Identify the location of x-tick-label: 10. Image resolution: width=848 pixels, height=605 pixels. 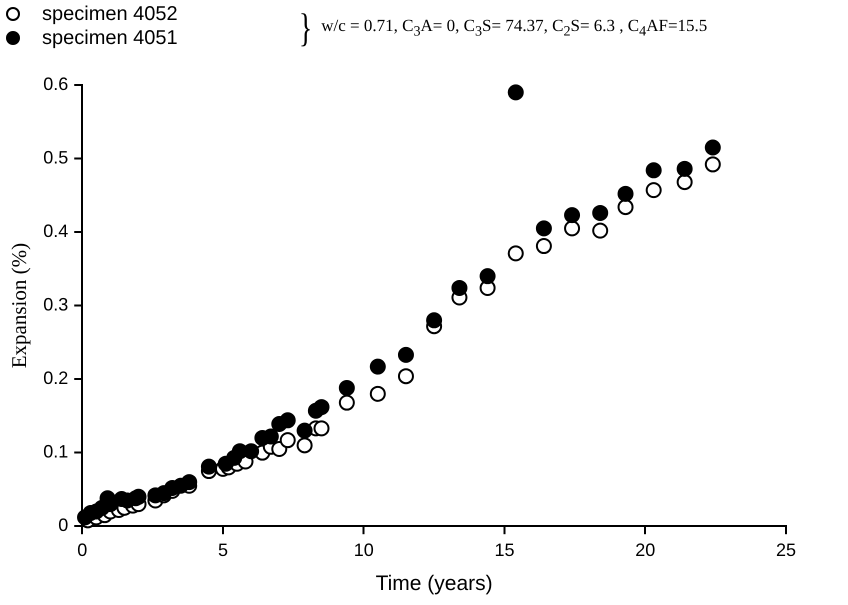
(364, 550).